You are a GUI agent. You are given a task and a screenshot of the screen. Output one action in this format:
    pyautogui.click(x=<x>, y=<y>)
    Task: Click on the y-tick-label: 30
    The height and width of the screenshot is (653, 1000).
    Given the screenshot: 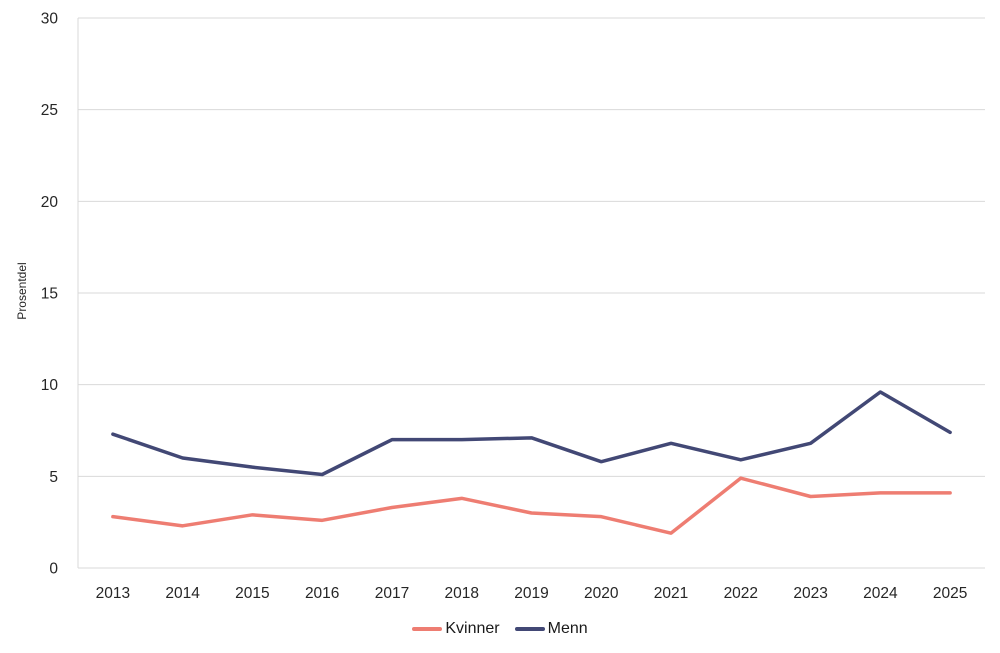 What is the action you would take?
    pyautogui.click(x=50, y=19)
    